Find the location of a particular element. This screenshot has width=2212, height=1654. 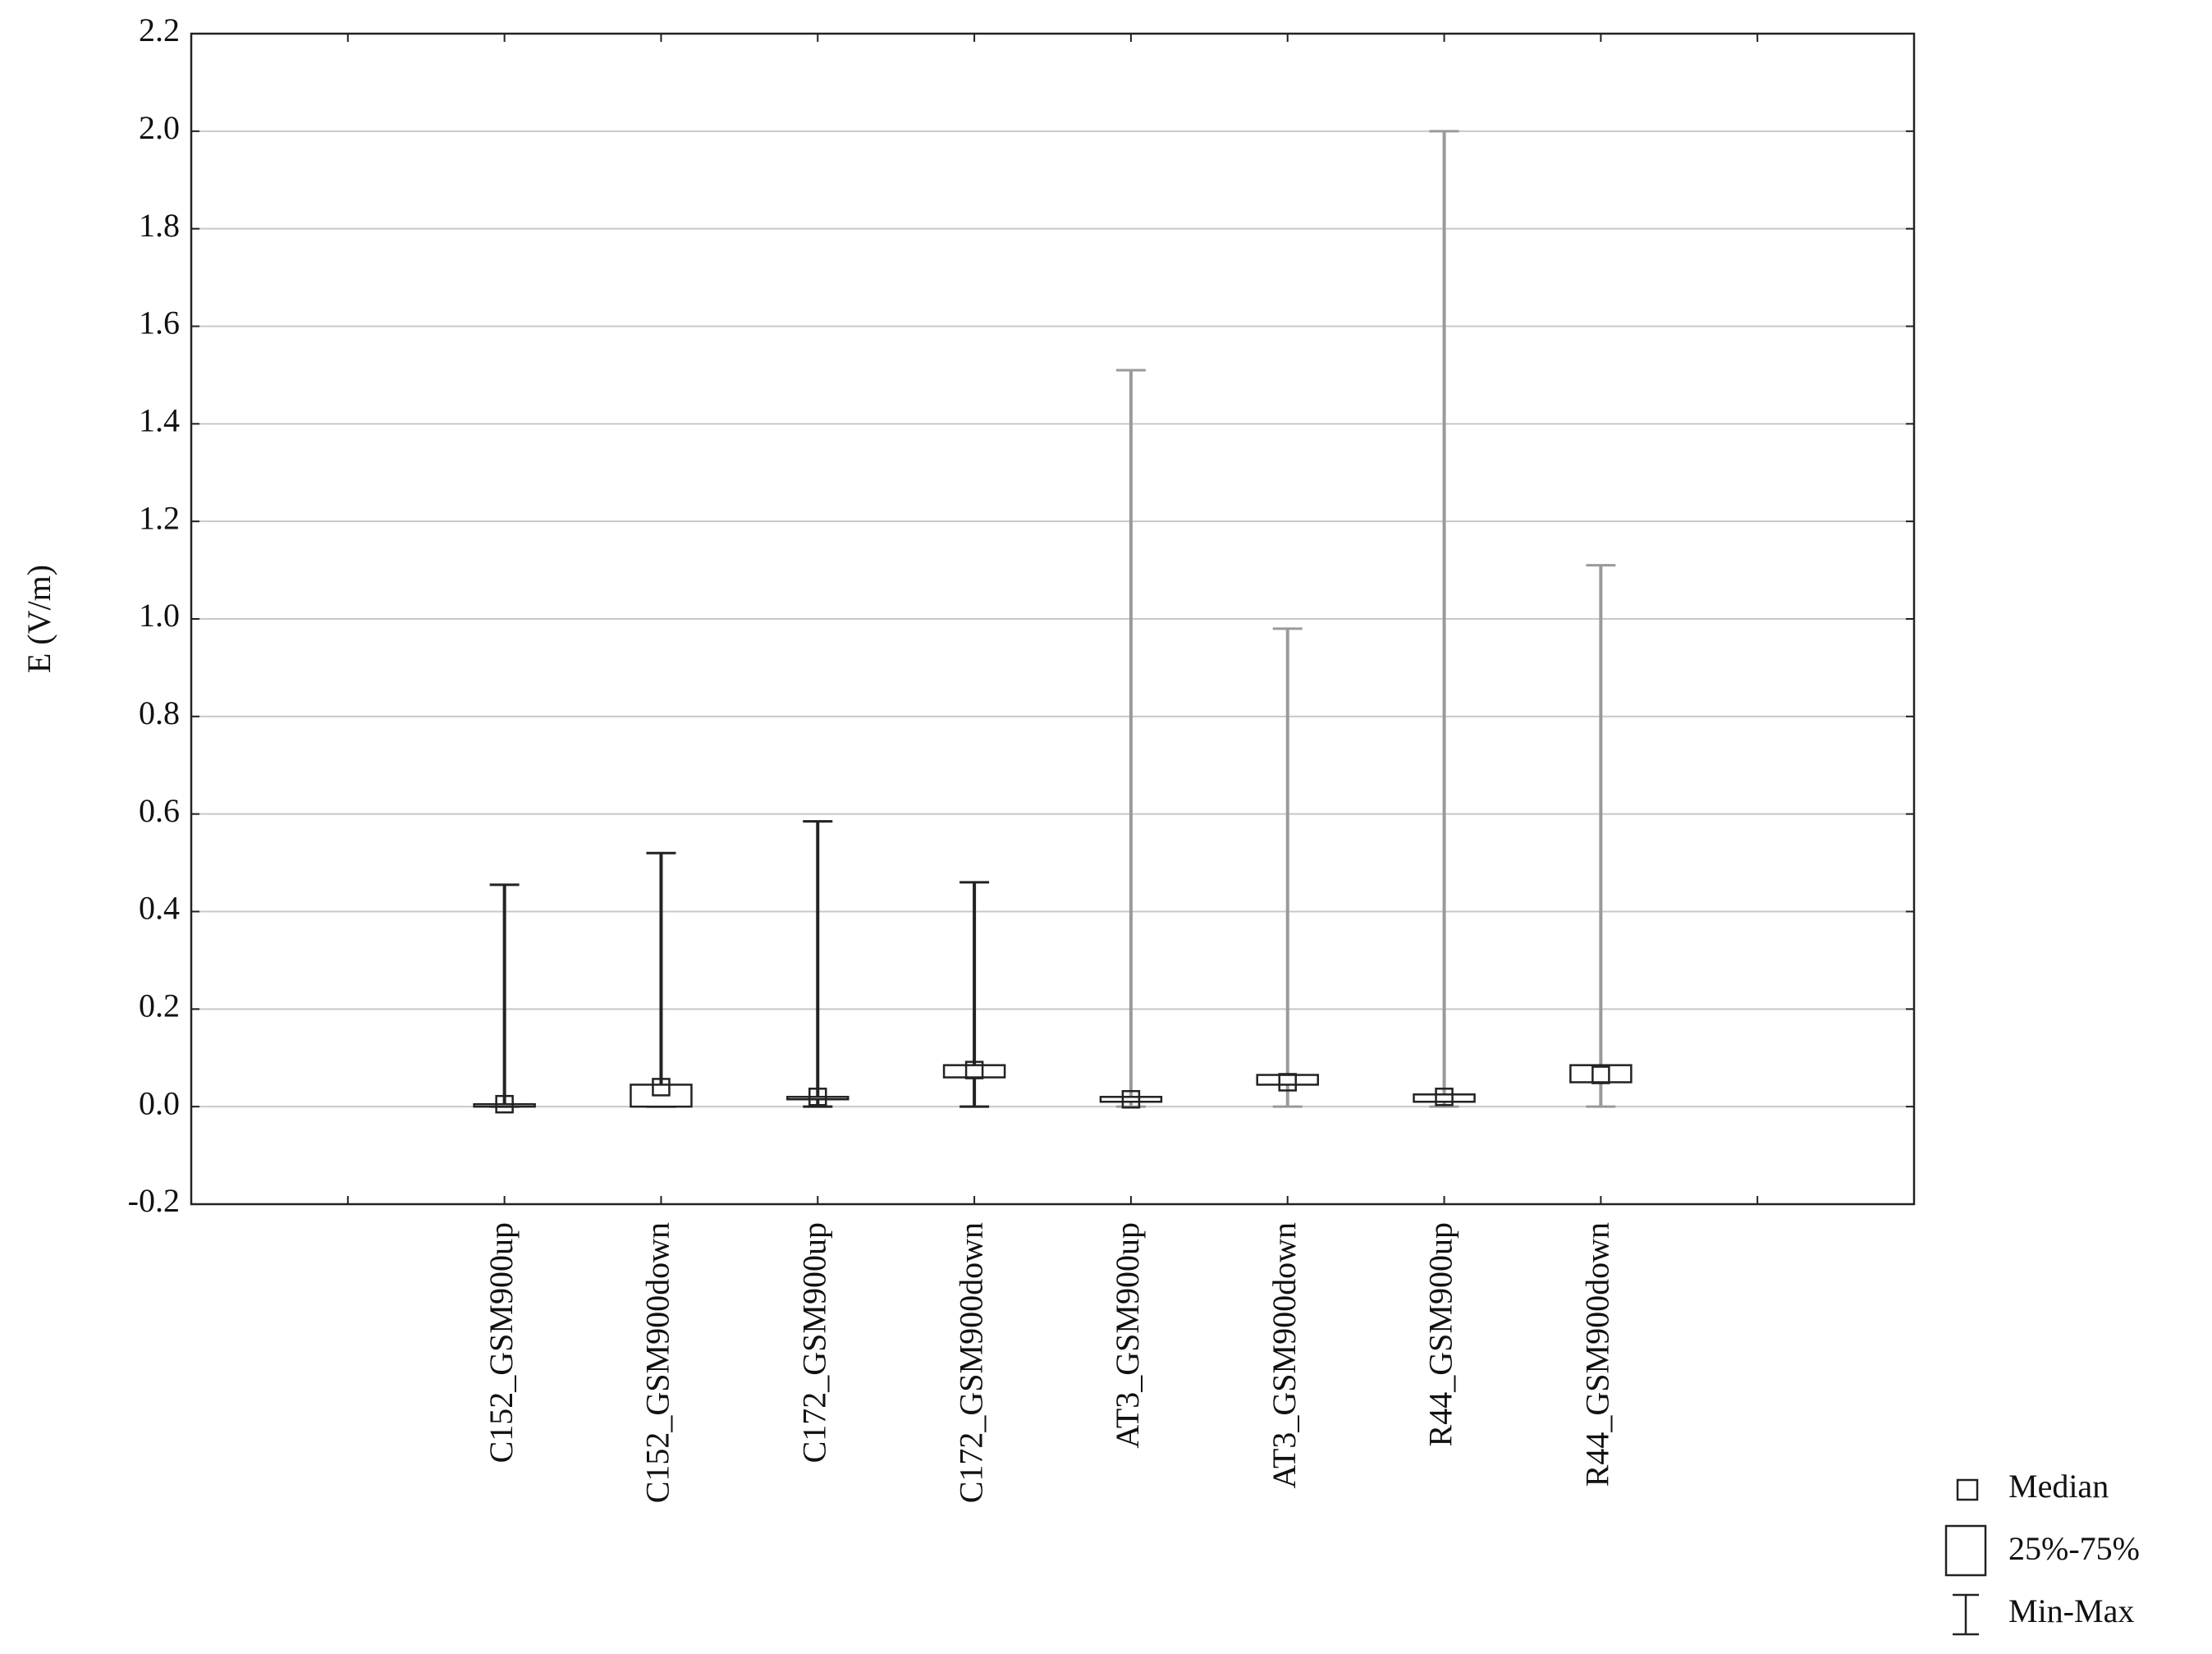

y-tick-label: 1.8 is located at coordinates (159, 225).